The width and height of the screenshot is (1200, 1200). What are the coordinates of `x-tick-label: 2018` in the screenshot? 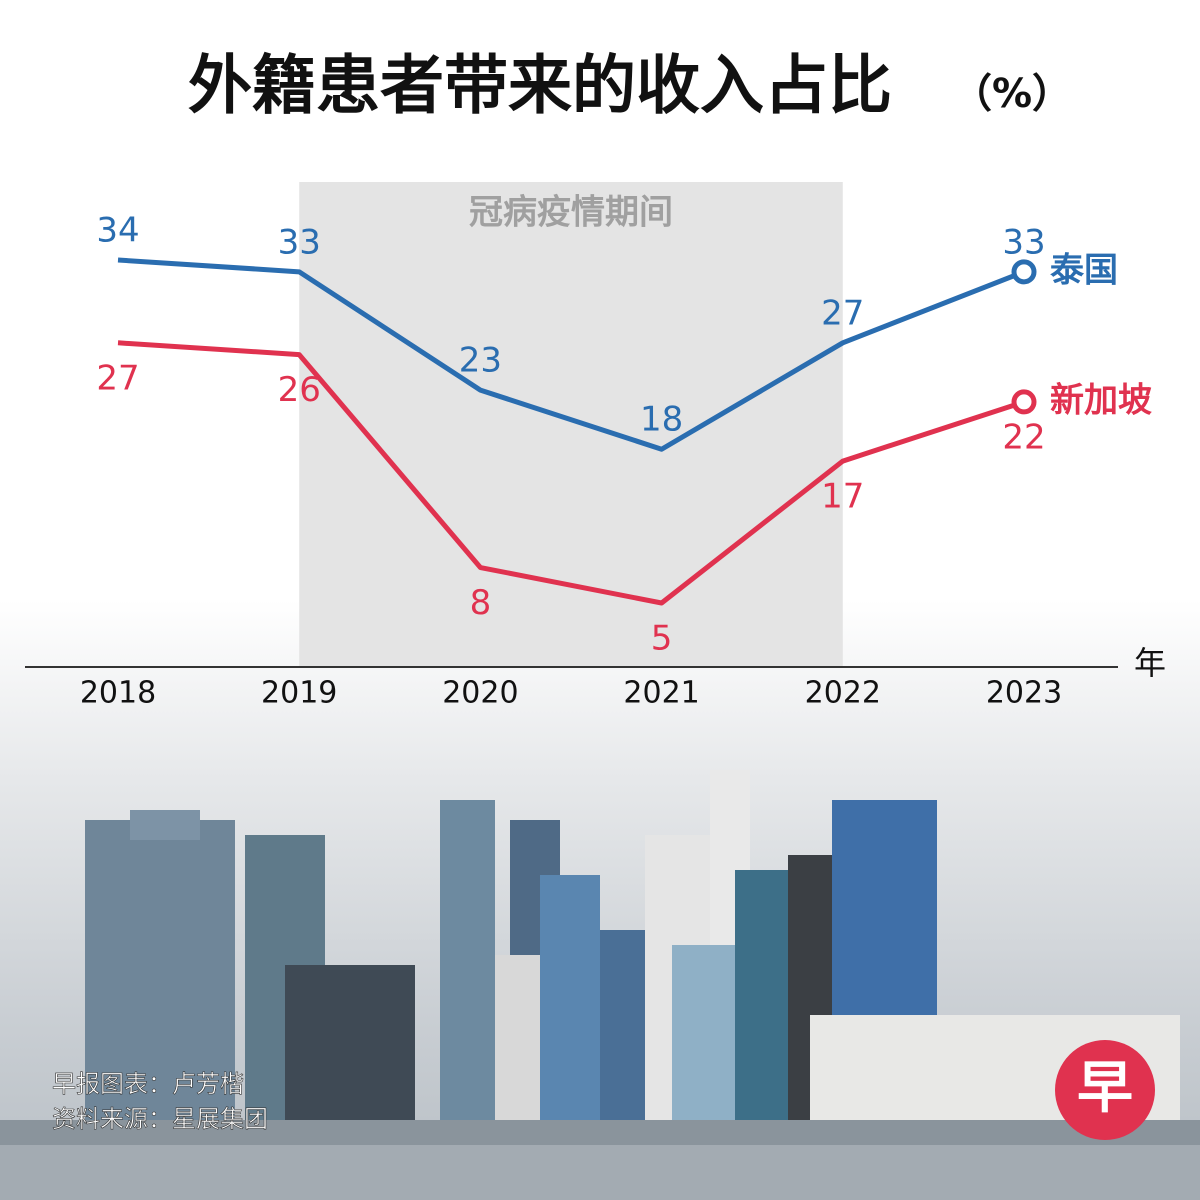 It's located at (118, 693).